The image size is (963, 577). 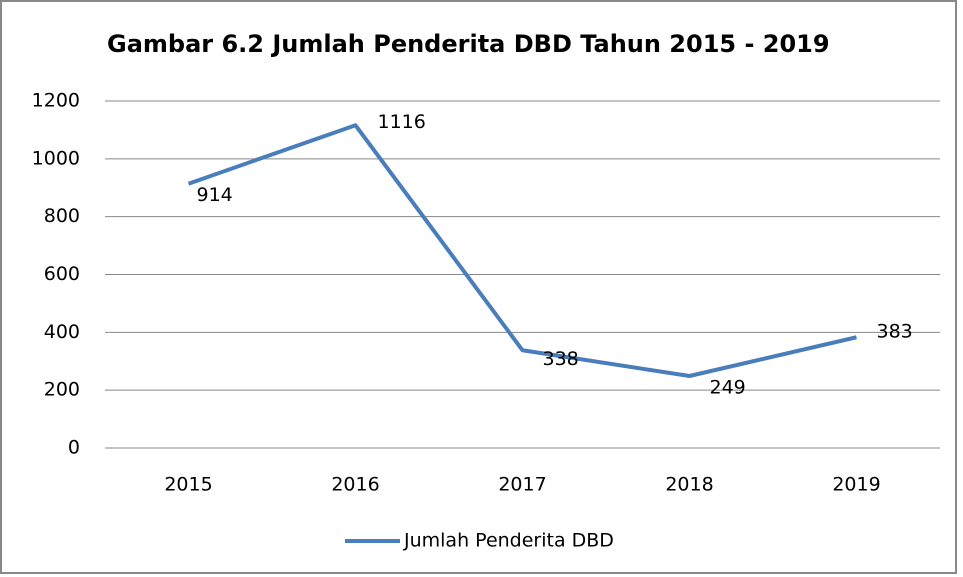 I want to click on y-tick-label: 1200, so click(x=56, y=101).